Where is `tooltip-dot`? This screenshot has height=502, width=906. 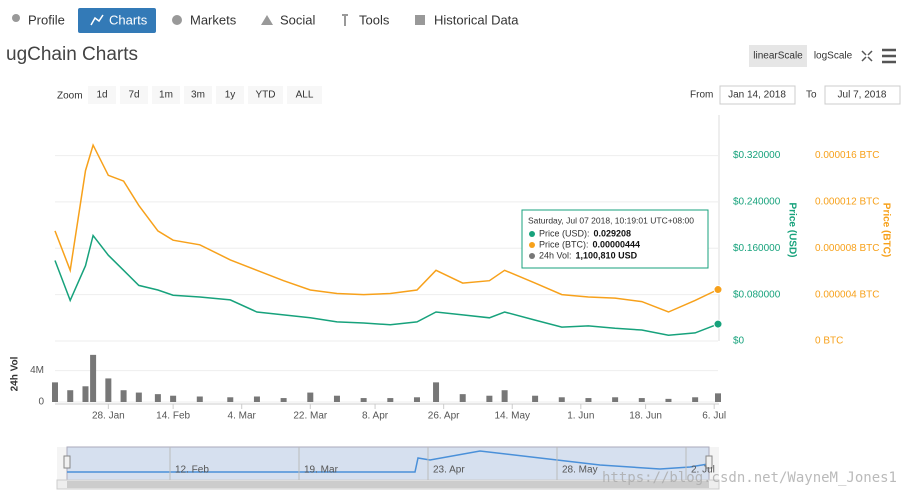 tooltip-dot is located at coordinates (532, 245).